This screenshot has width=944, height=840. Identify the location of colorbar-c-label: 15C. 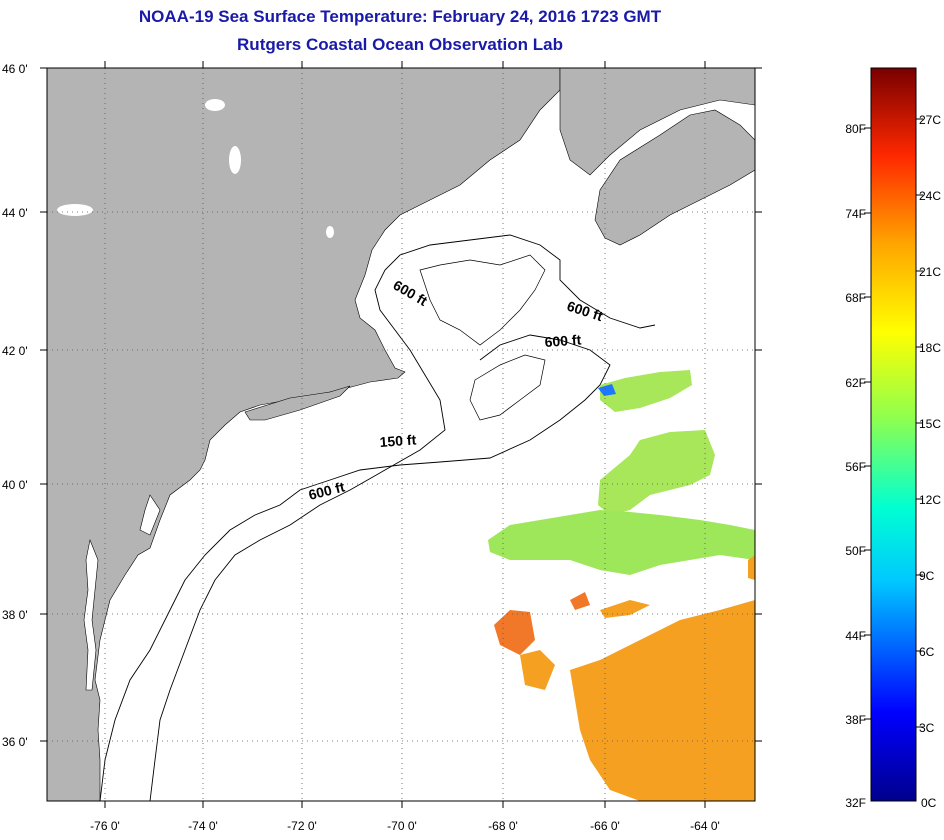
(930, 424).